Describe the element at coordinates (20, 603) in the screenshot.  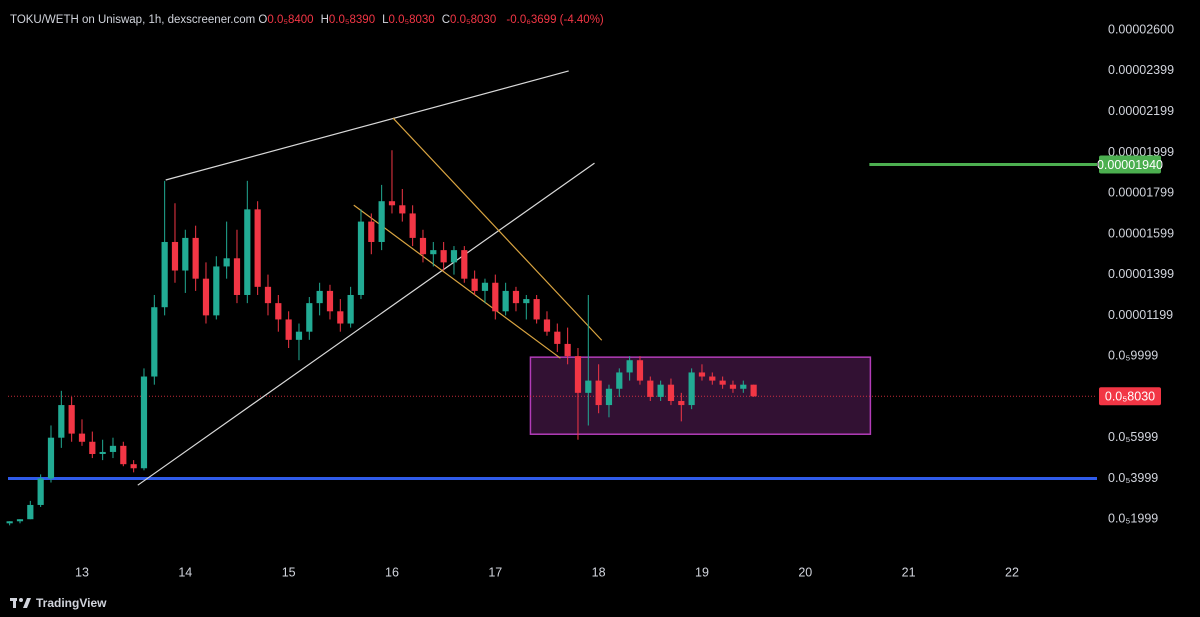
I see `logo` at that location.